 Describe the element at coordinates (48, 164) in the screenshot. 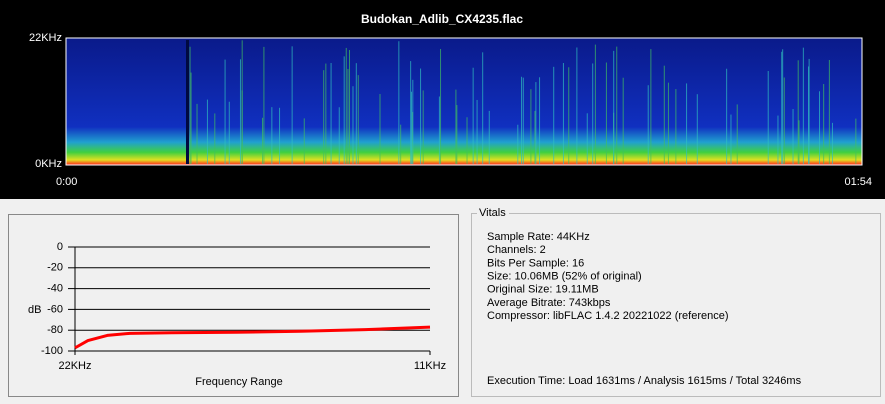

I see `freq-label: 0KHz` at that location.